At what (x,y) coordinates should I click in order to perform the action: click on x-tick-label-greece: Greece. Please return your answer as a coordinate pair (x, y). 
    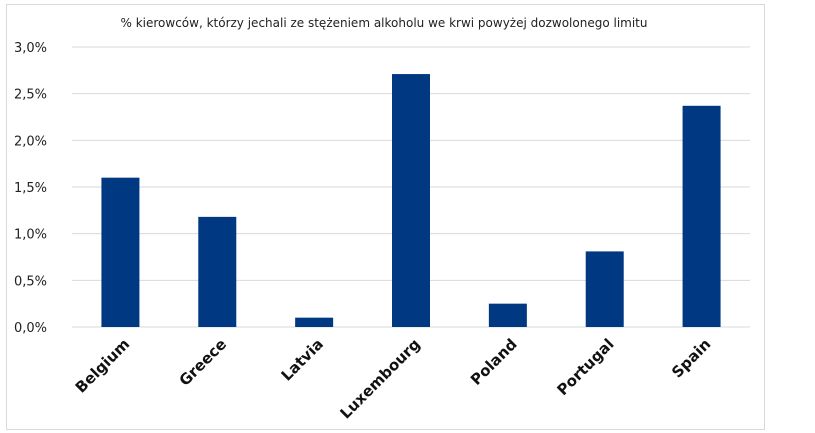
    Looking at the image, I should click on (203, 362).